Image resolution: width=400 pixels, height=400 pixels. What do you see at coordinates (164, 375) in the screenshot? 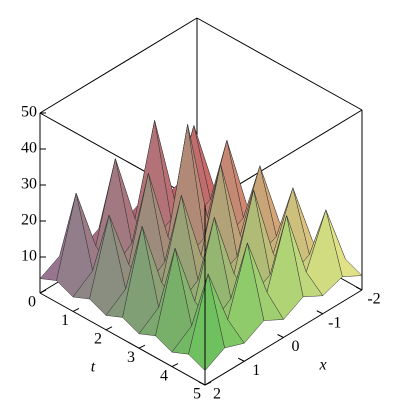
I see `t-tick-label: 4` at bounding box center [164, 375].